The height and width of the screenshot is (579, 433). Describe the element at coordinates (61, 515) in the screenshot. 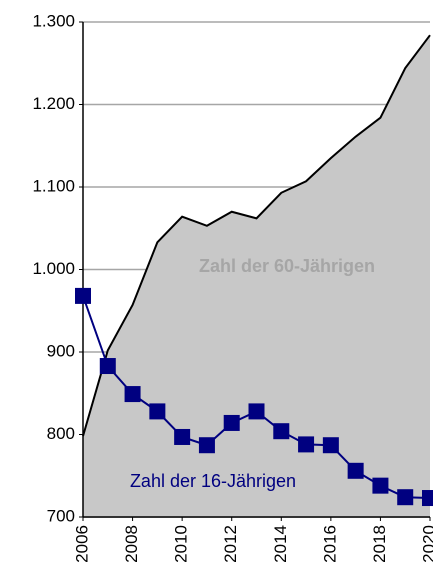

I see `y-tick-label: 700` at that location.